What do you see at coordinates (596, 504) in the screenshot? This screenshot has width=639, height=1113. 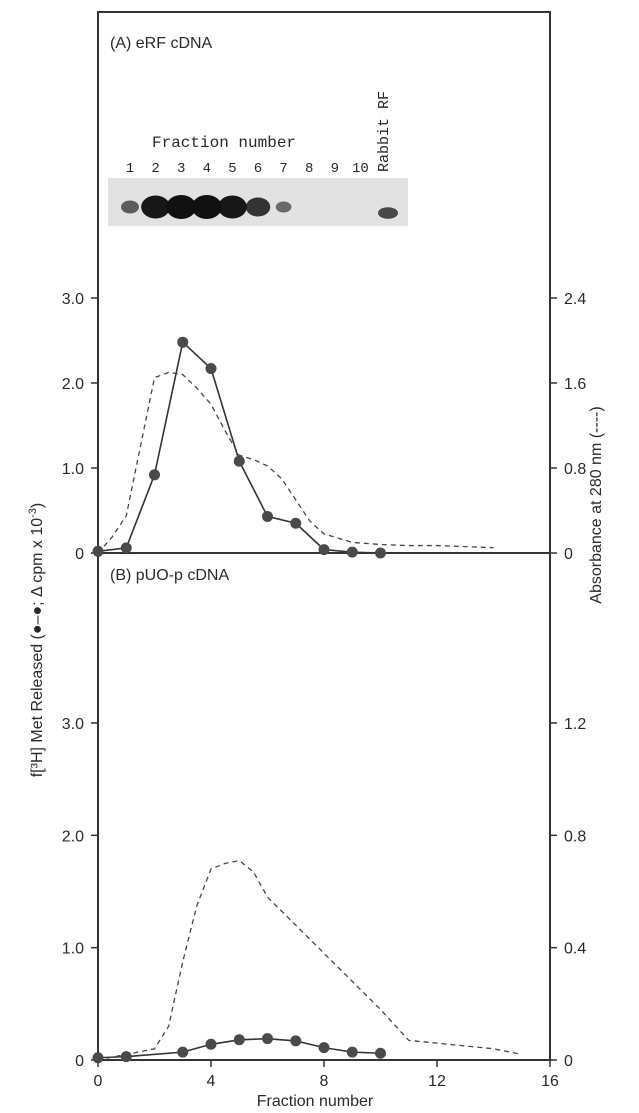 I see `right-axis-label: Absorbance at 280 nm (----)` at bounding box center [596, 504].